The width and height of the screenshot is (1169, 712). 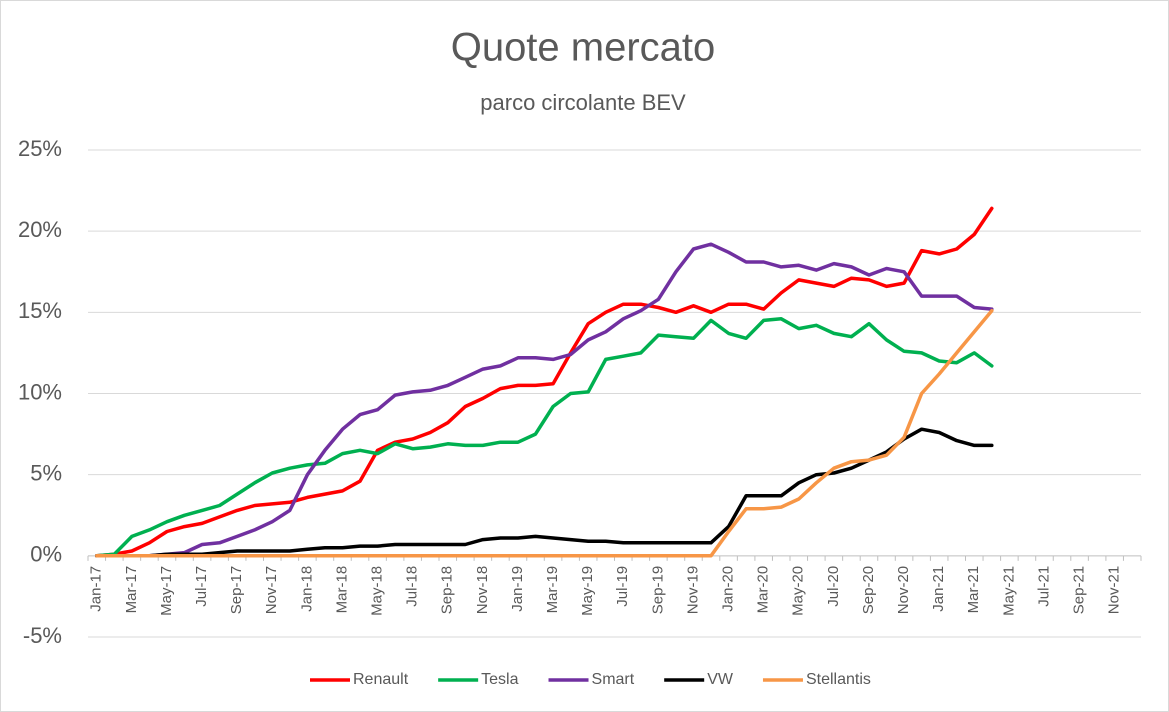 What do you see at coordinates (40, 229) in the screenshot?
I see `y-tick-label: 20%` at bounding box center [40, 229].